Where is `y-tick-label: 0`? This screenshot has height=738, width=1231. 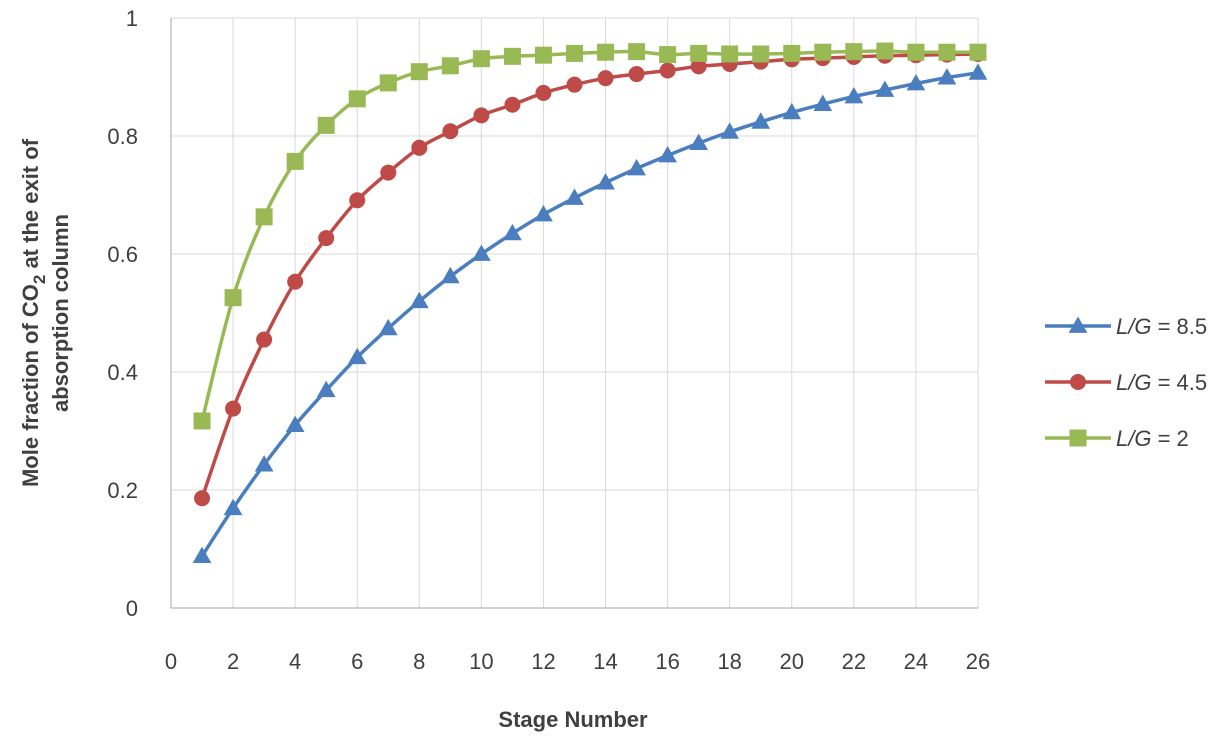
y-tick-label: 0 is located at coordinates (132, 608).